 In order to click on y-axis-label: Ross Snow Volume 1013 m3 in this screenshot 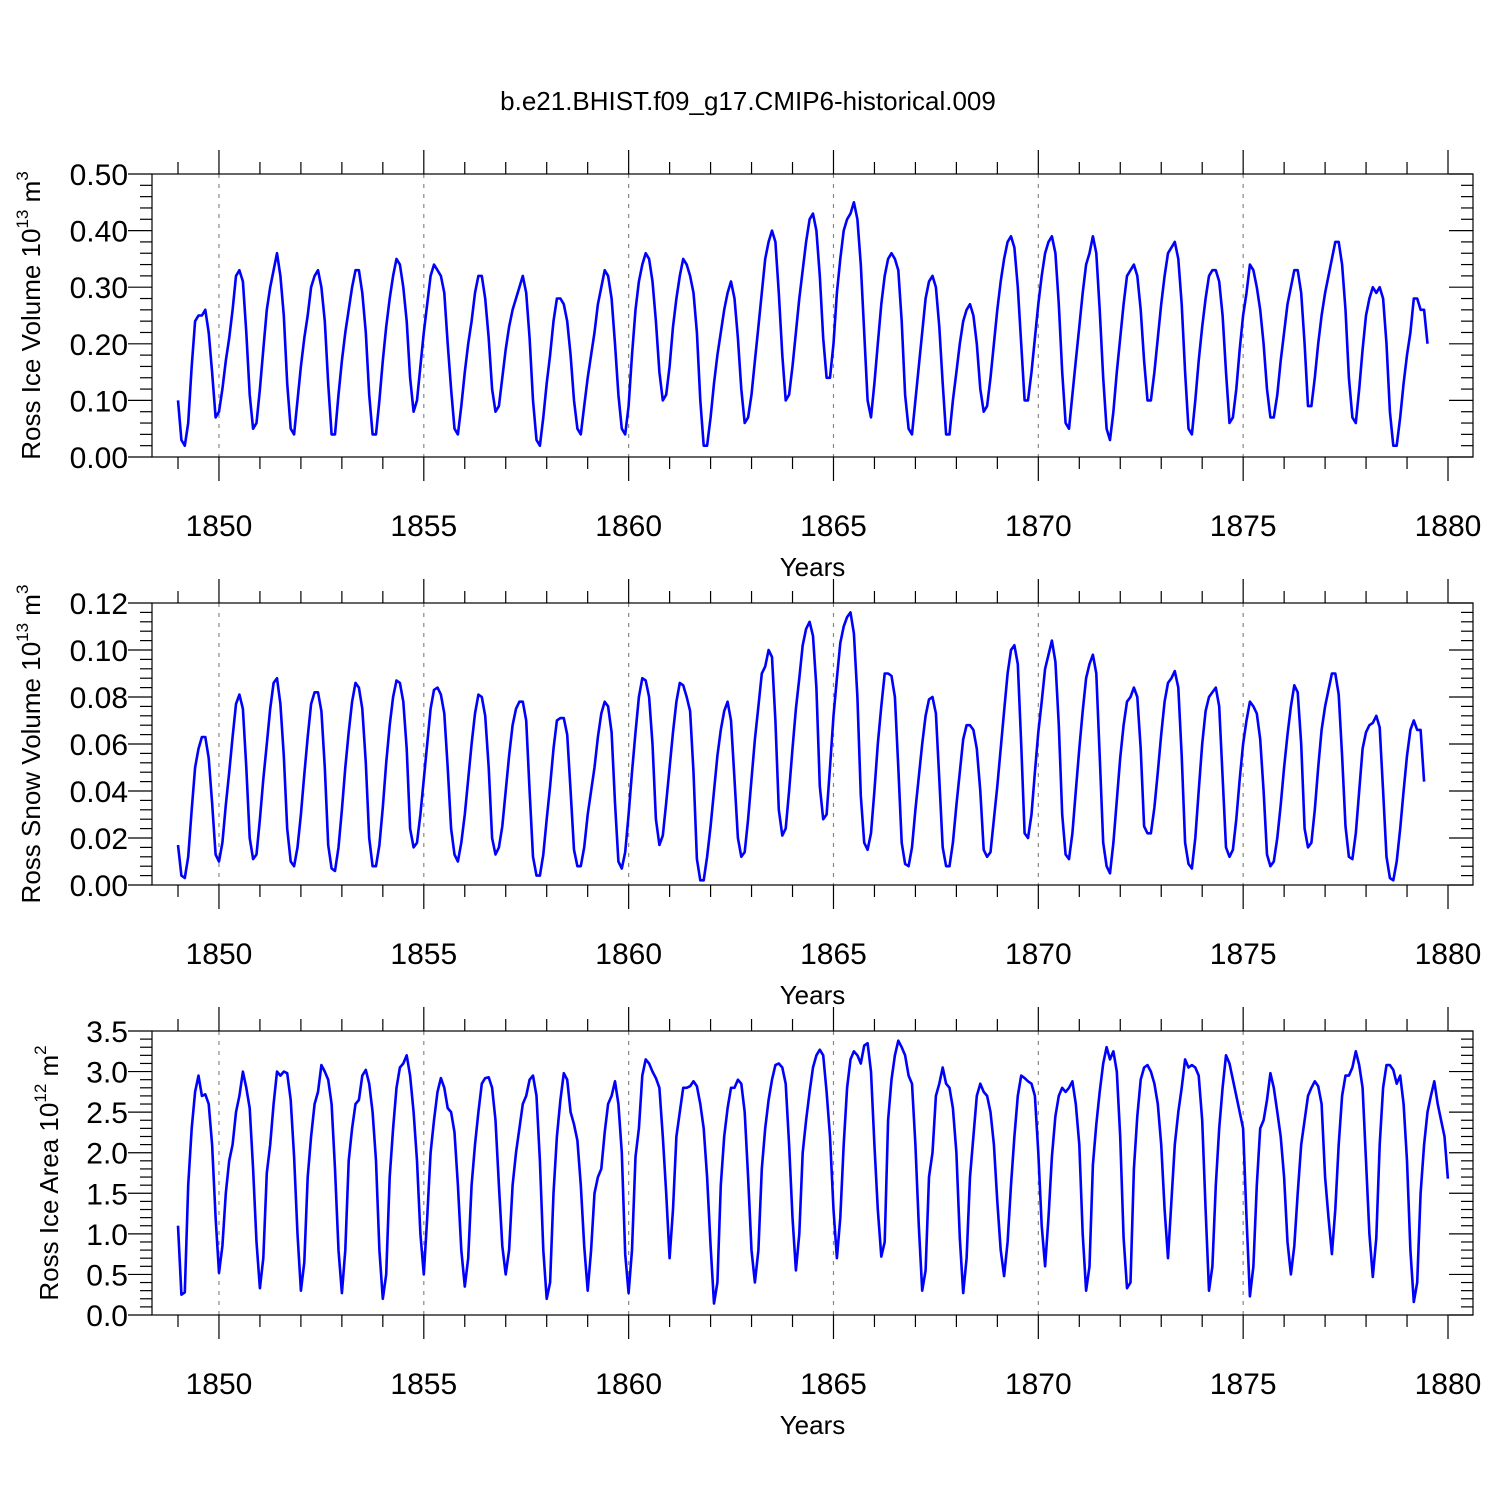, I will do `click(29, 744)`.